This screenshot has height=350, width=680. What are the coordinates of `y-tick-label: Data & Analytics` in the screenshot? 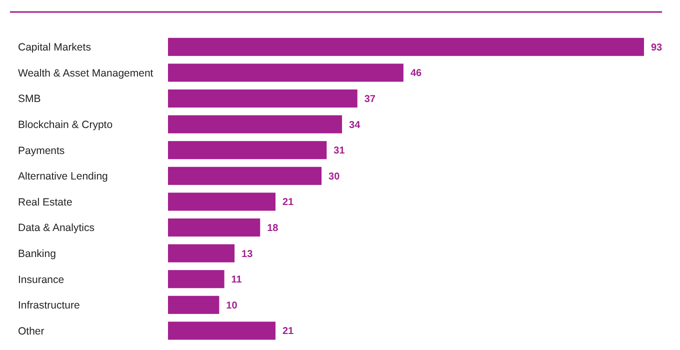 It's located at (56, 228).